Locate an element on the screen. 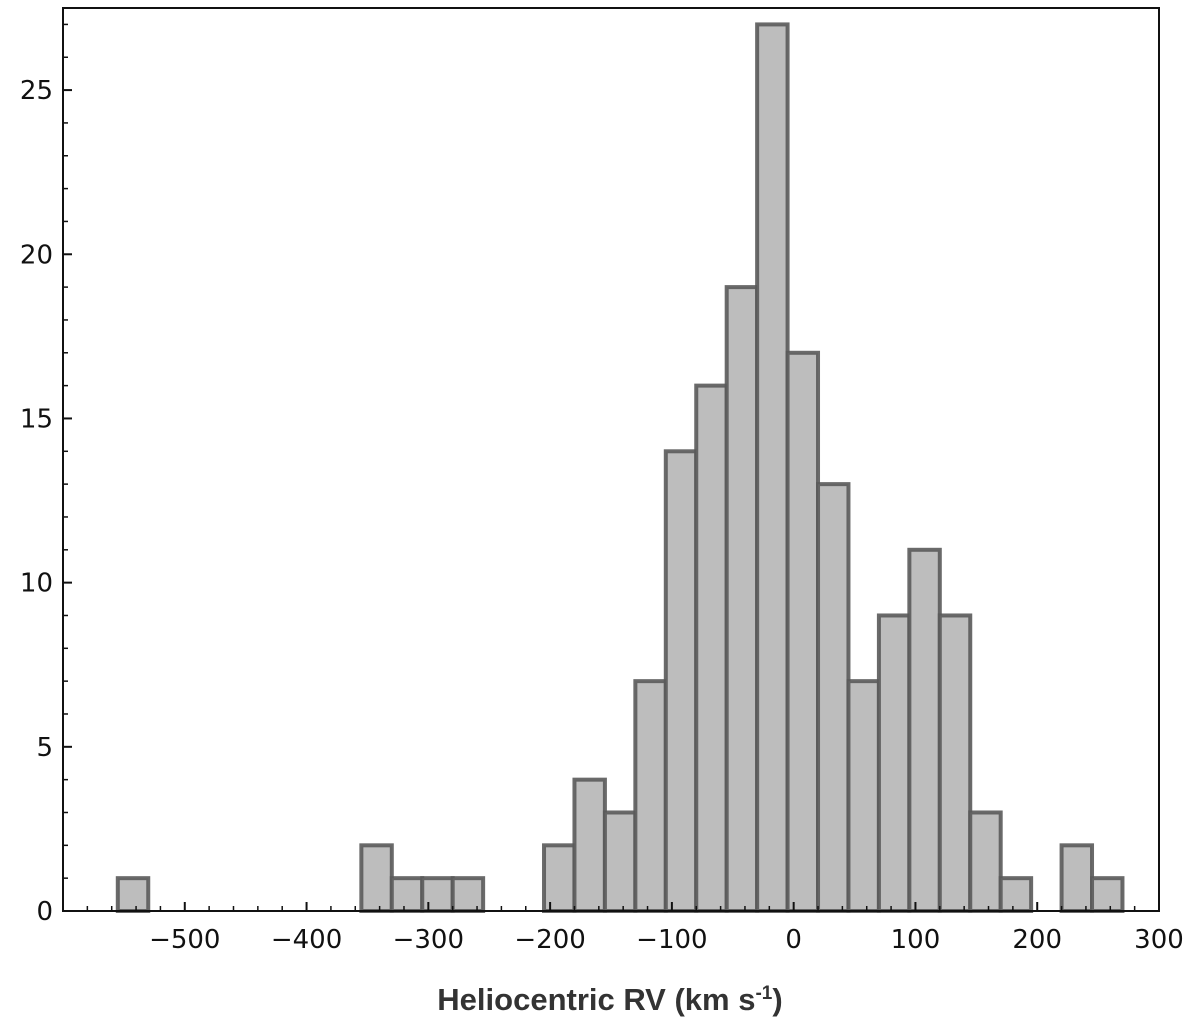  x-tick-label-8: 300 is located at coordinates (1159, 940).